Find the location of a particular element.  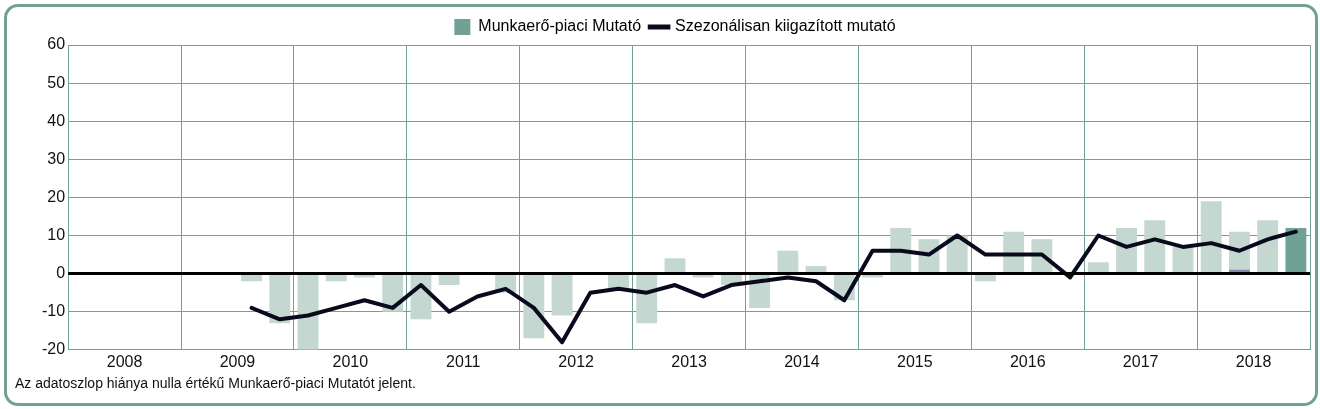

y-tick-label: 50 is located at coordinates (56, 82).